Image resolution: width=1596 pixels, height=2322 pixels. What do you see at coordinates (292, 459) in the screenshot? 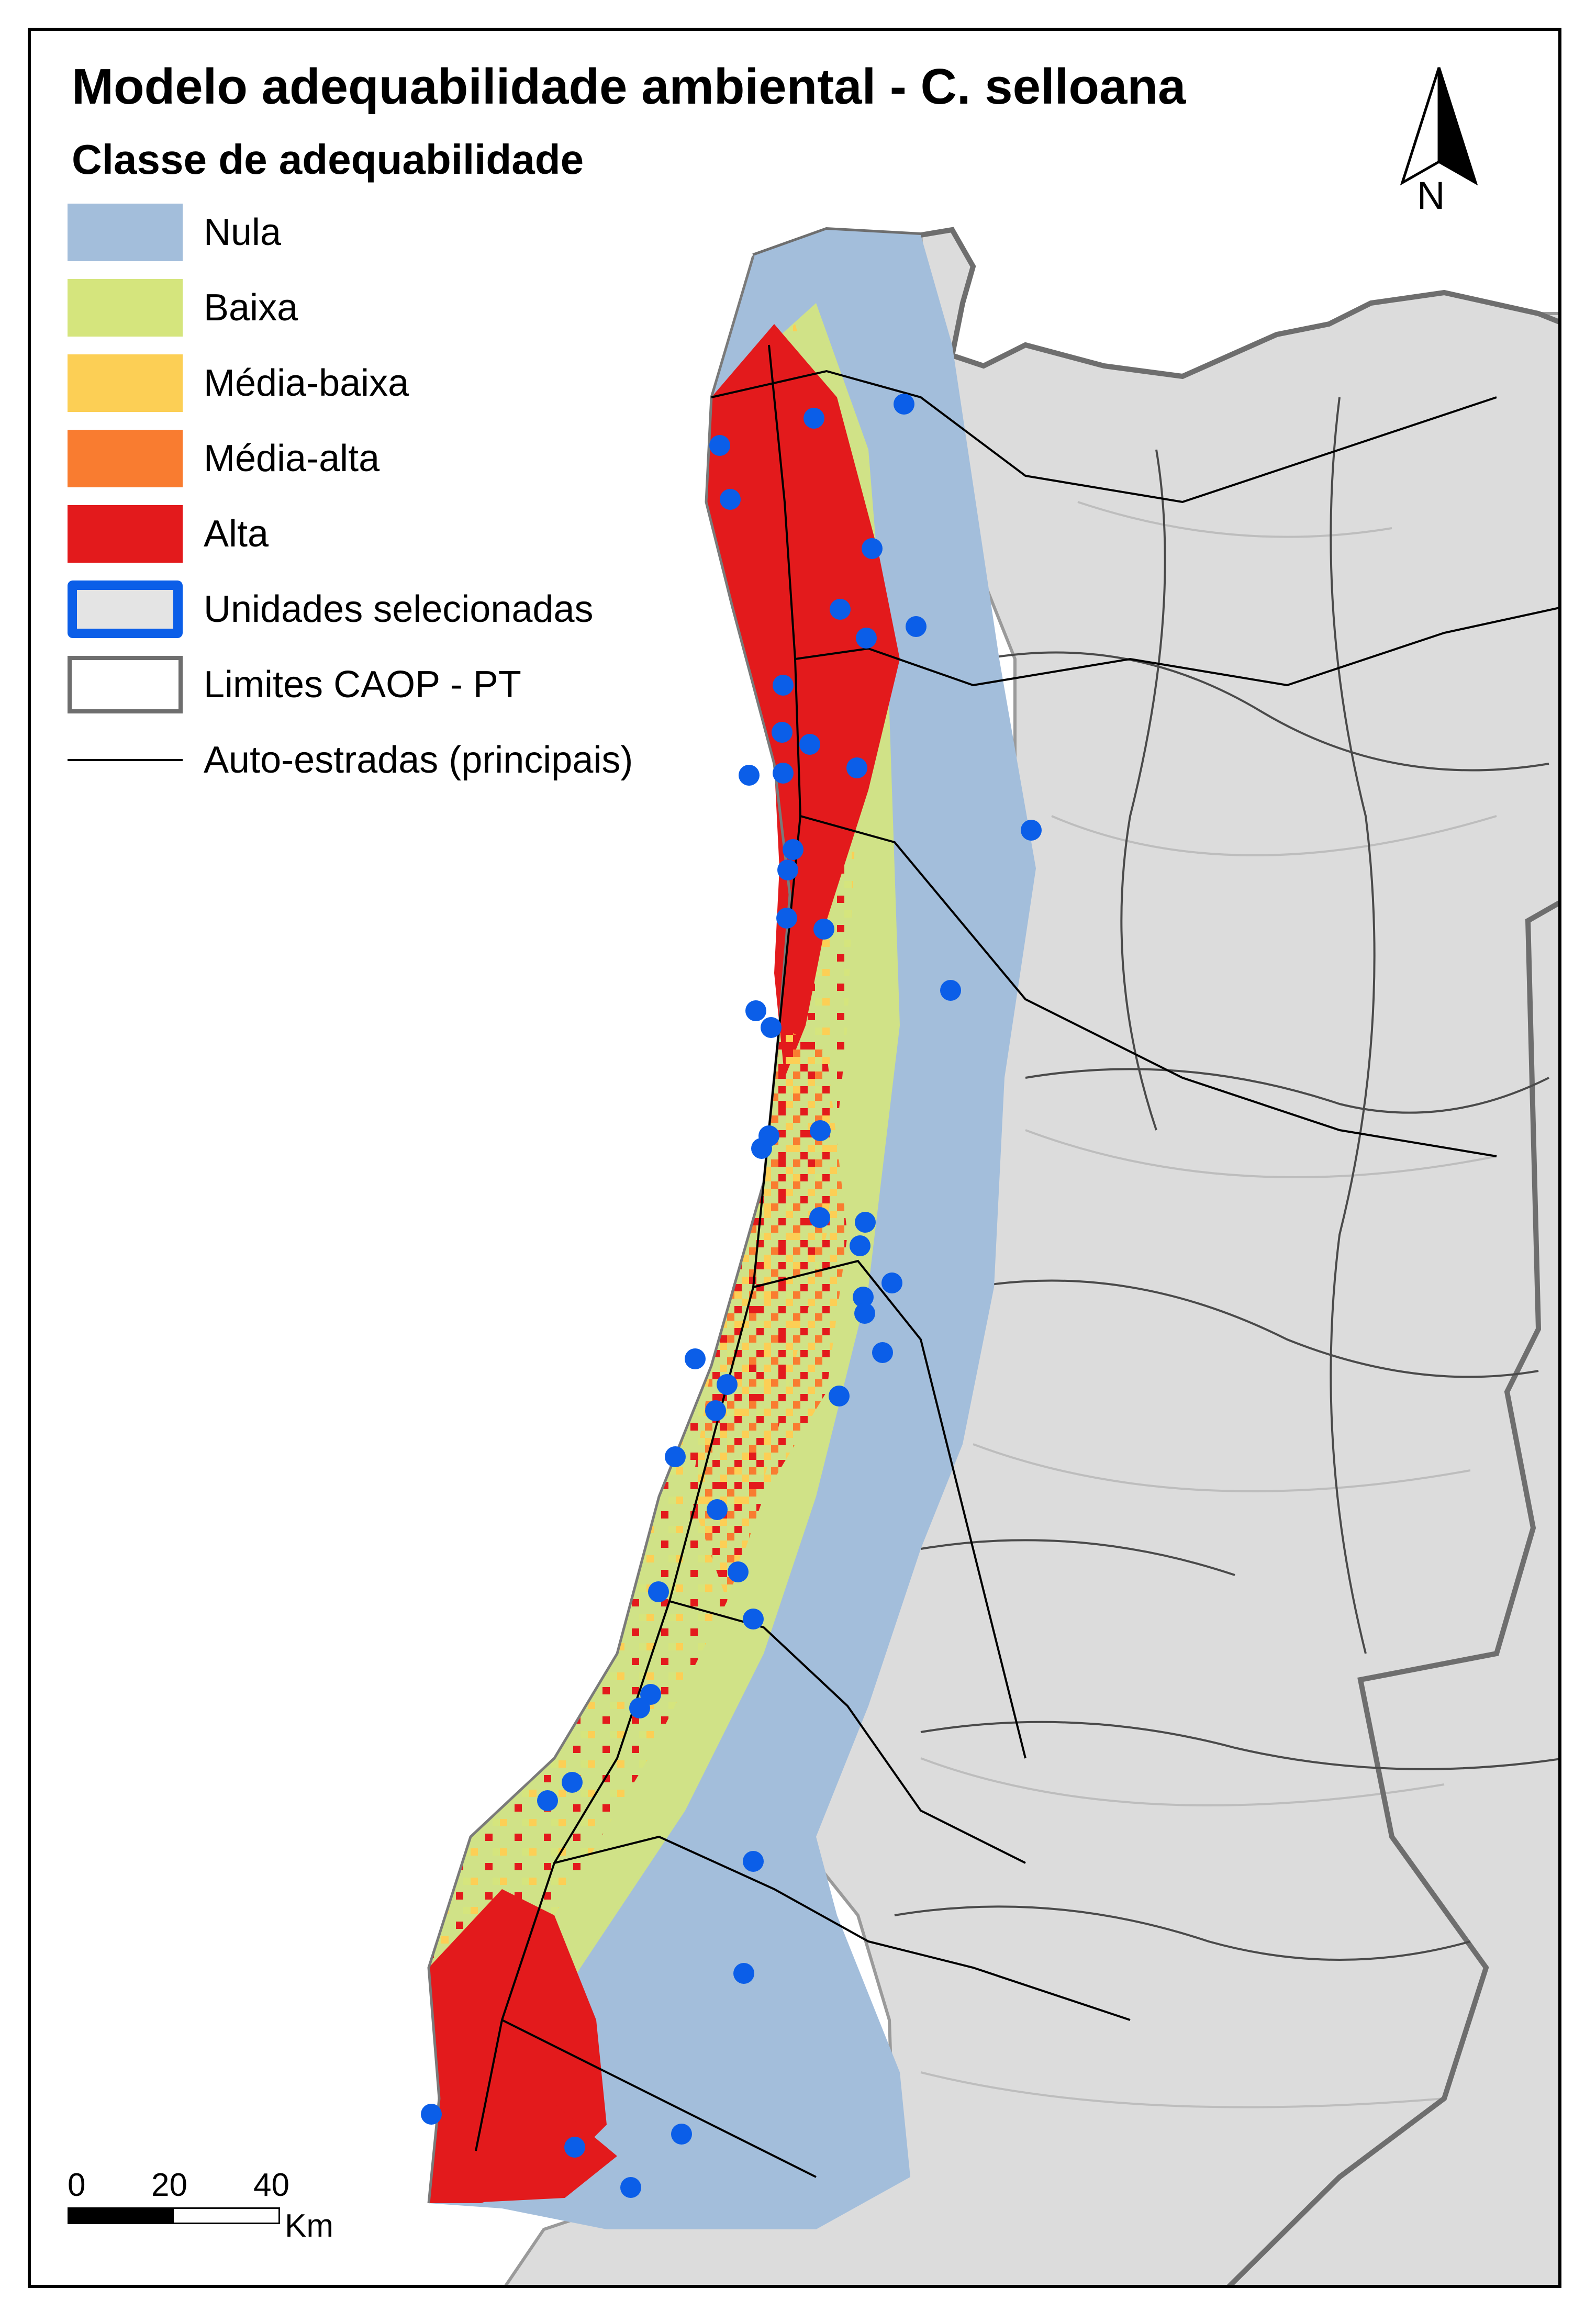
I see `legend-label: Média-alta` at bounding box center [292, 459].